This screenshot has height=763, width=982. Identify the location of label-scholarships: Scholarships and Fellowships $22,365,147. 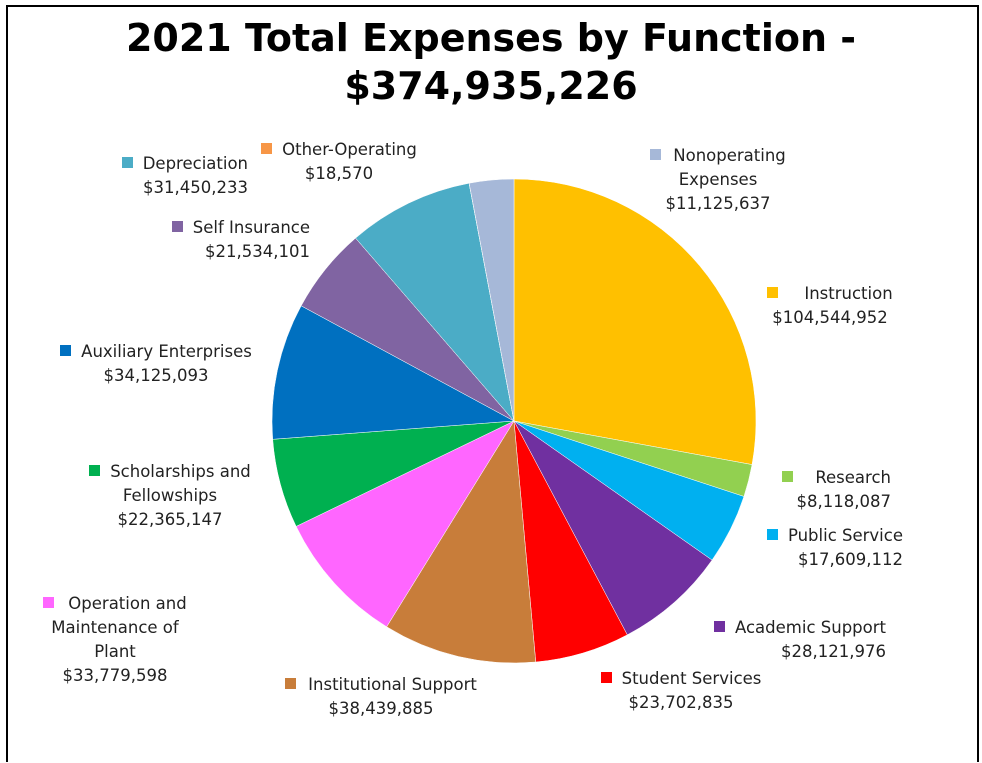
(170, 496).